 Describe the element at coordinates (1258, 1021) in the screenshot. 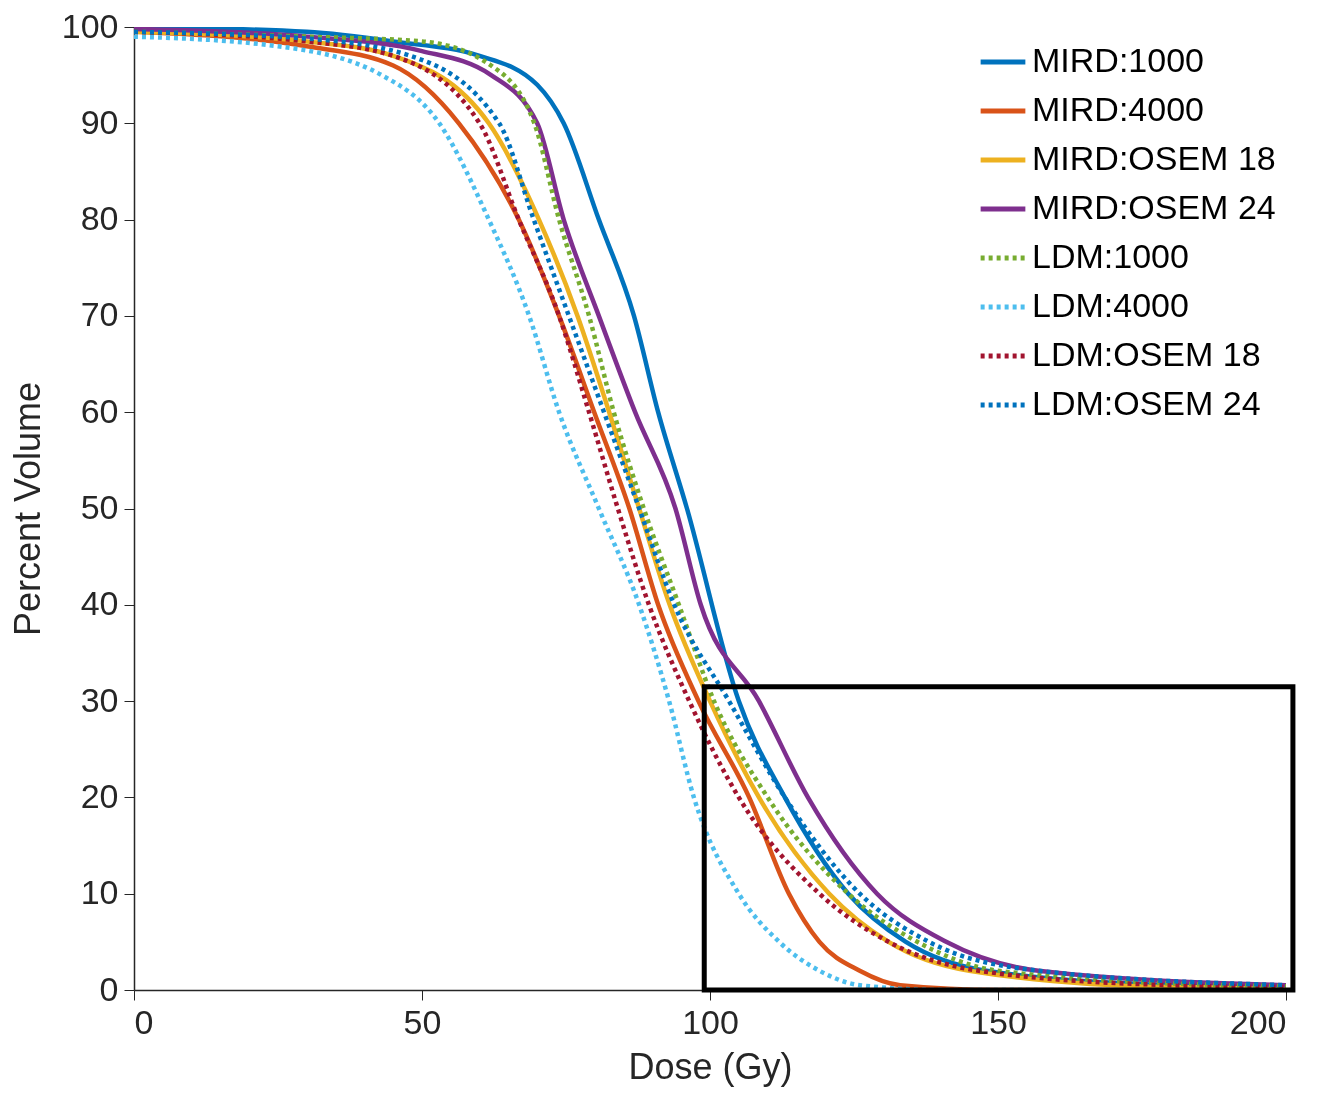

I see `x-tick-label: 200` at that location.